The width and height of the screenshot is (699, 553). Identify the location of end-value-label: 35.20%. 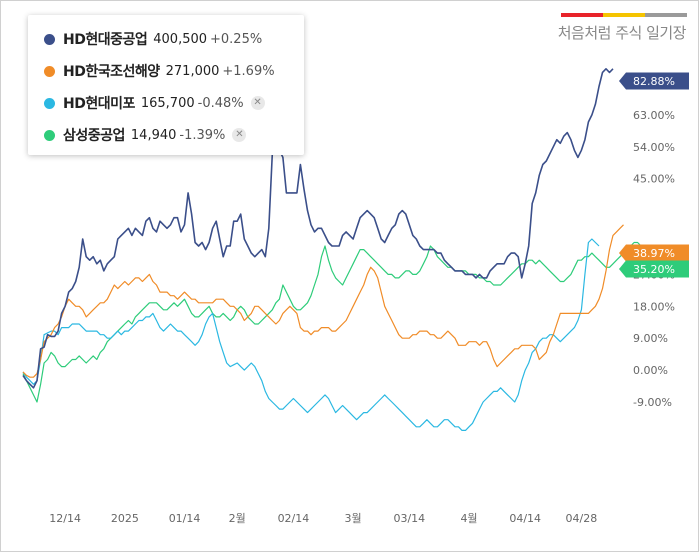
(654, 269).